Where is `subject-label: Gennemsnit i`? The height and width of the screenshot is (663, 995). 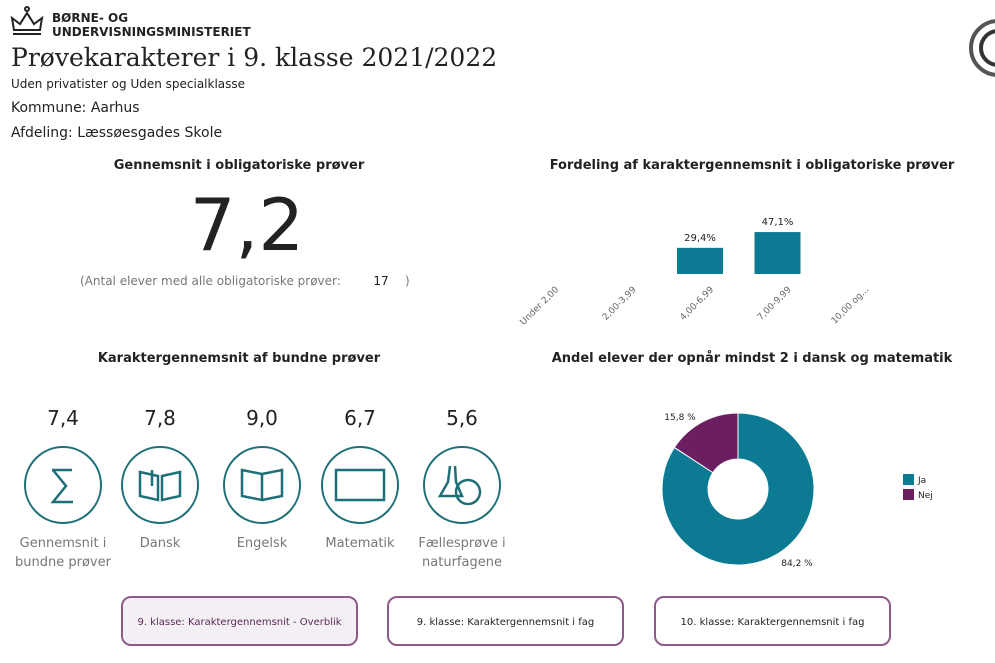 subject-label: Gennemsnit i is located at coordinates (63, 543).